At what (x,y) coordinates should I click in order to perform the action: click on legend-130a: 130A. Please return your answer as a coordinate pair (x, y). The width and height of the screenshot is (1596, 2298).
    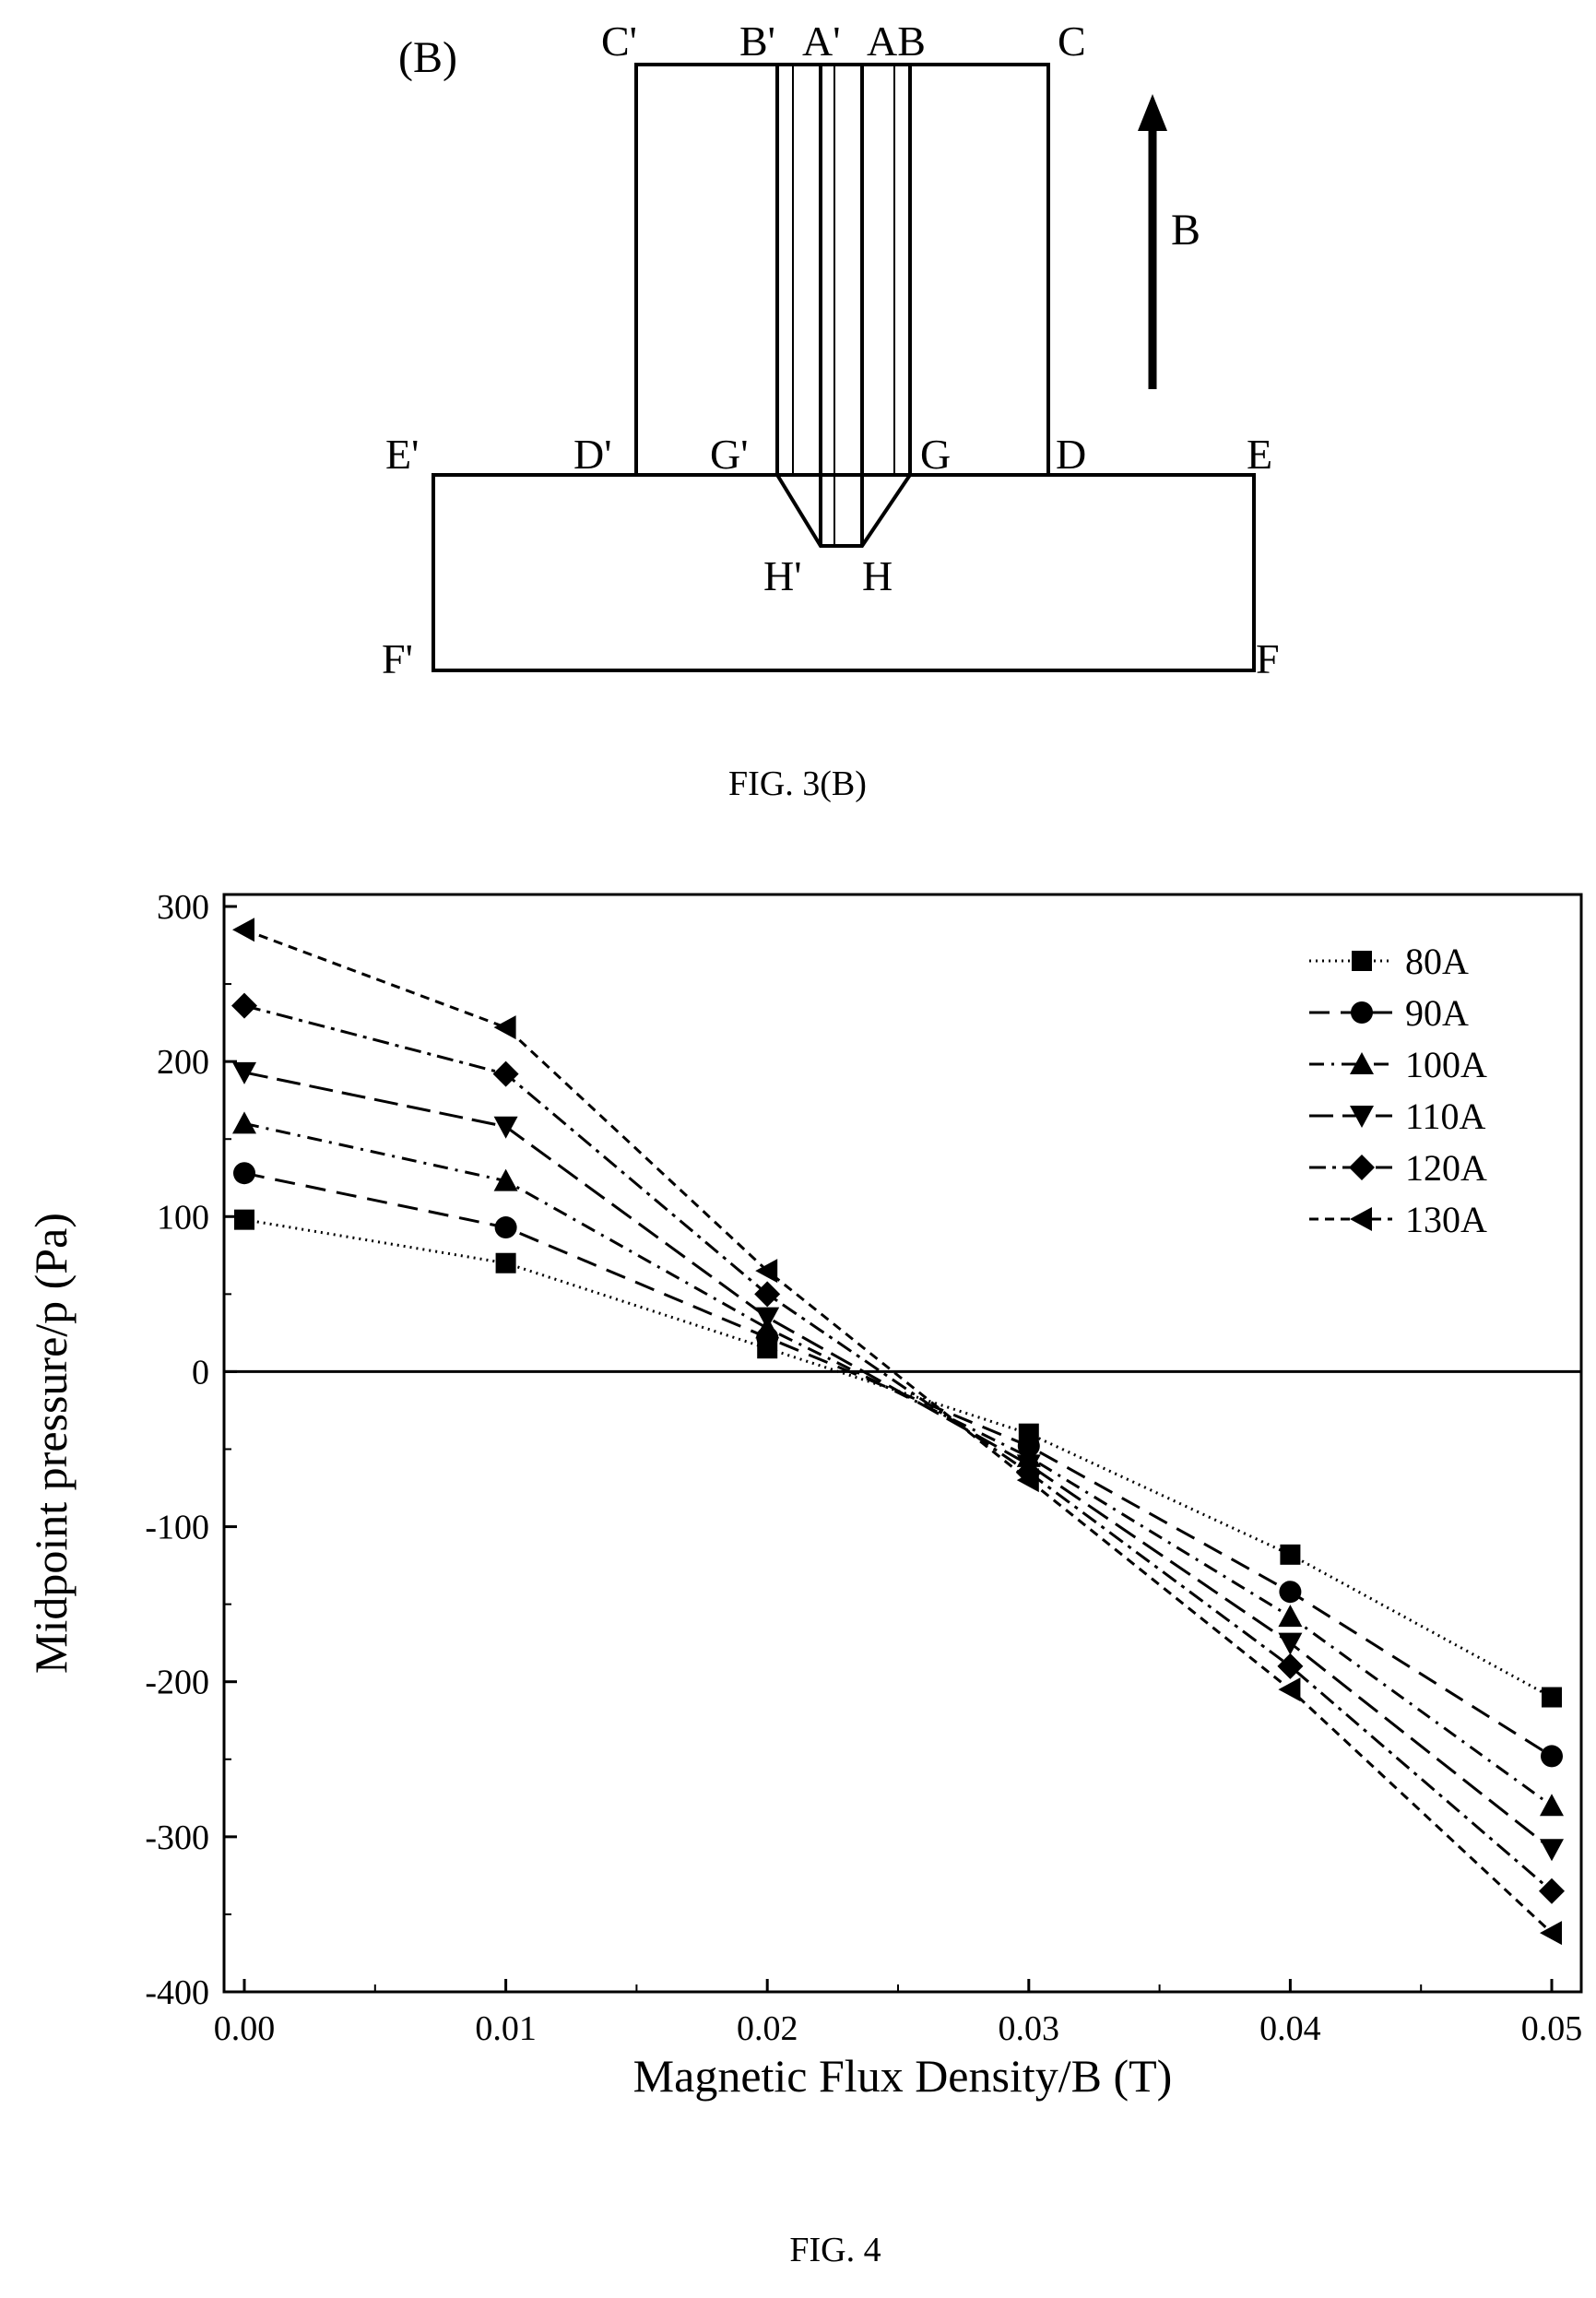
    Looking at the image, I should click on (1398, 1219).